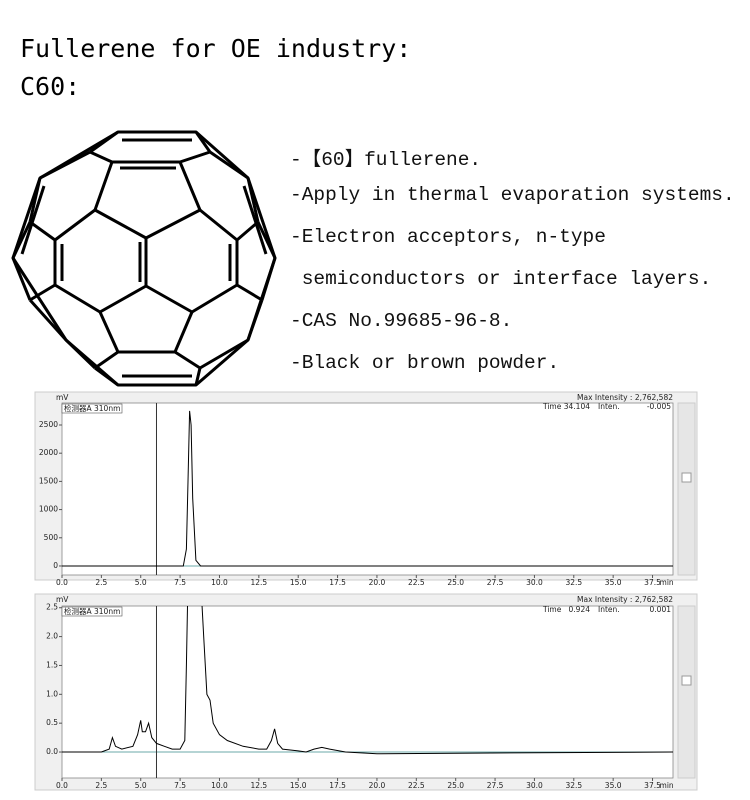 This screenshot has width=750, height=800. Describe the element at coordinates (52, 751) in the screenshot. I see `y-tick-label: 0.0` at that location.